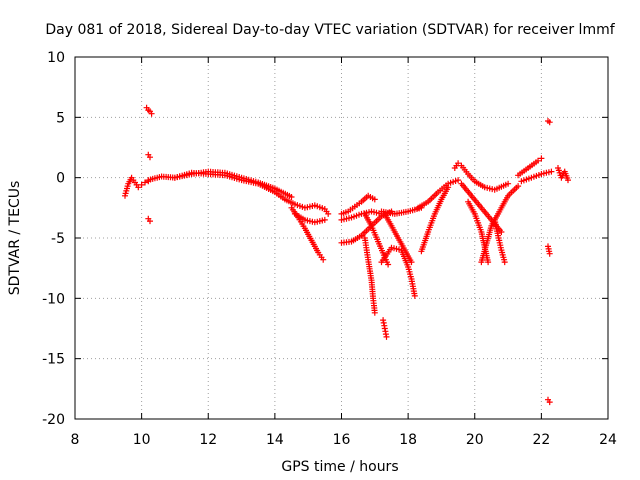 This screenshot has width=640, height=480. What do you see at coordinates (15, 238) in the screenshot?
I see `y-axis-label: SDTVAR / TECUs` at bounding box center [15, 238].